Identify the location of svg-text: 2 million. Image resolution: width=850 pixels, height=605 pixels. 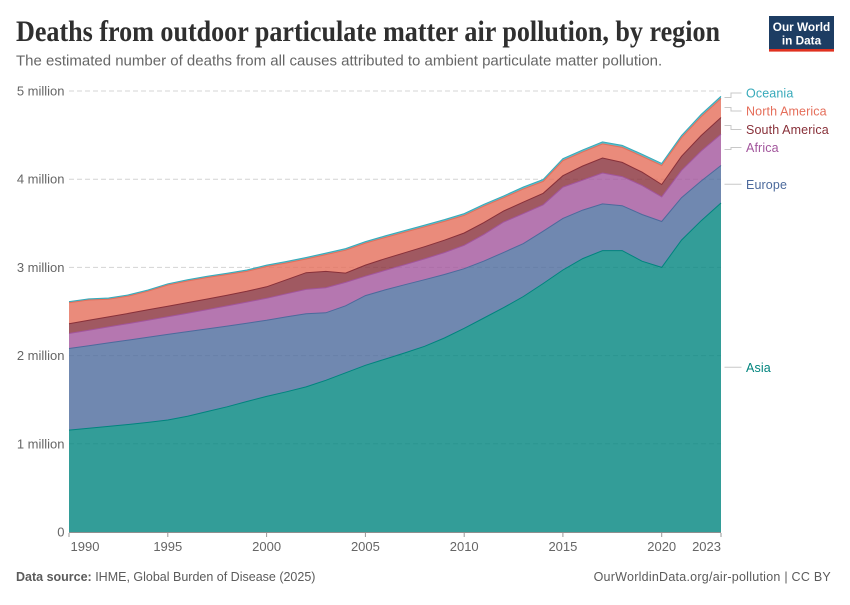
(41, 355).